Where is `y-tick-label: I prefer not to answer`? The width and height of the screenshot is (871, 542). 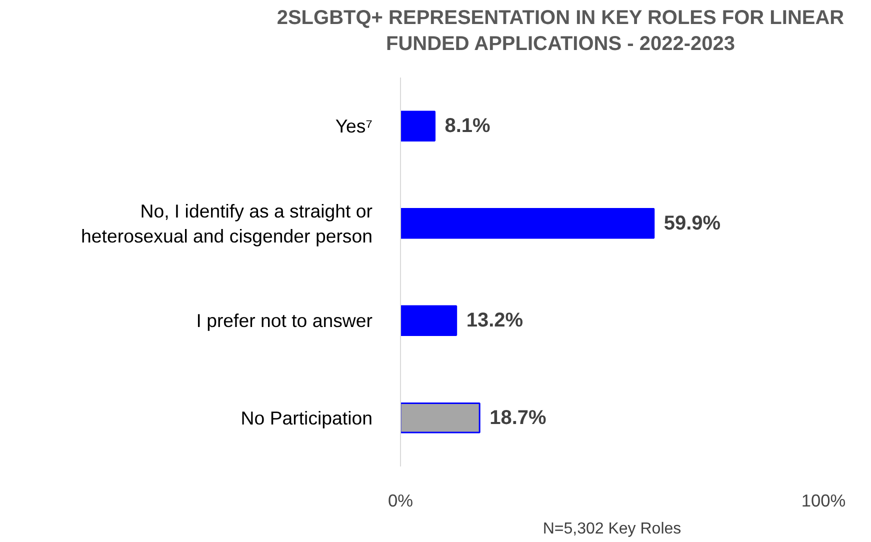 y-tick-label: I prefer not to answer is located at coordinates (284, 321).